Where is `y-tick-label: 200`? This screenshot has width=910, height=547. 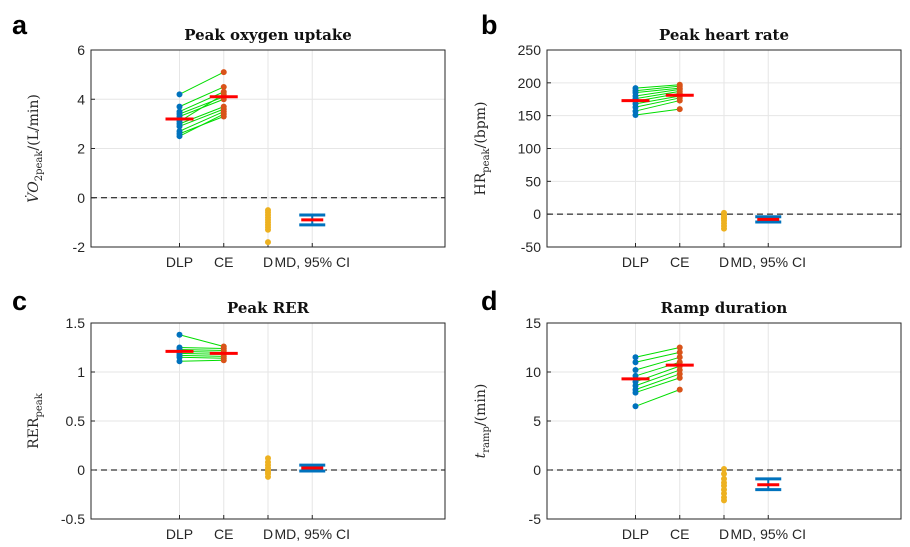
y-tick-label: 200 is located at coordinates (530, 83).